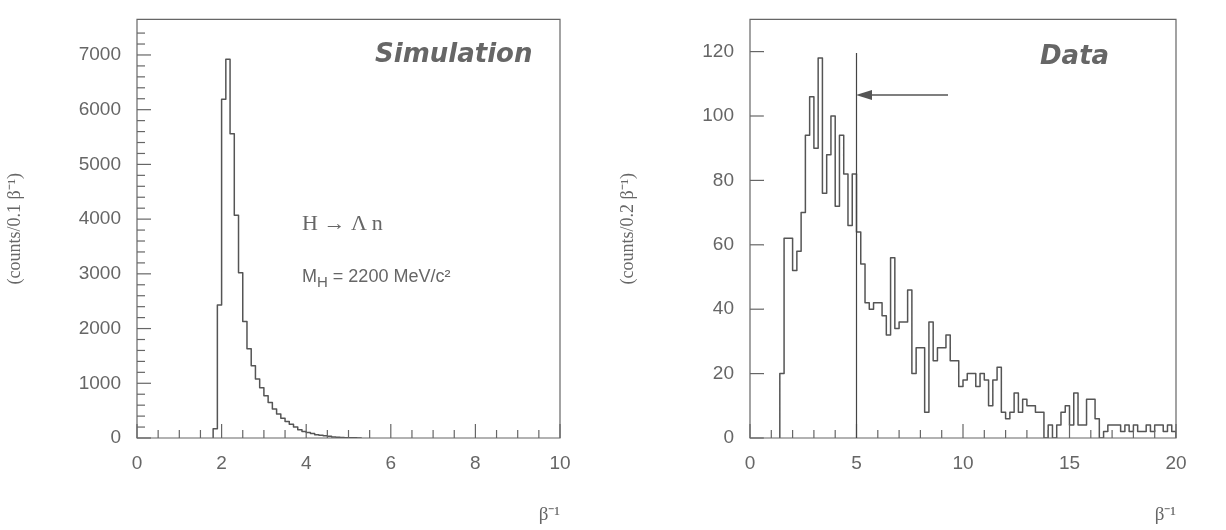 This screenshot has height=530, width=1226. What do you see at coordinates (856, 462) in the screenshot?
I see `x-tick-label: 5` at bounding box center [856, 462].